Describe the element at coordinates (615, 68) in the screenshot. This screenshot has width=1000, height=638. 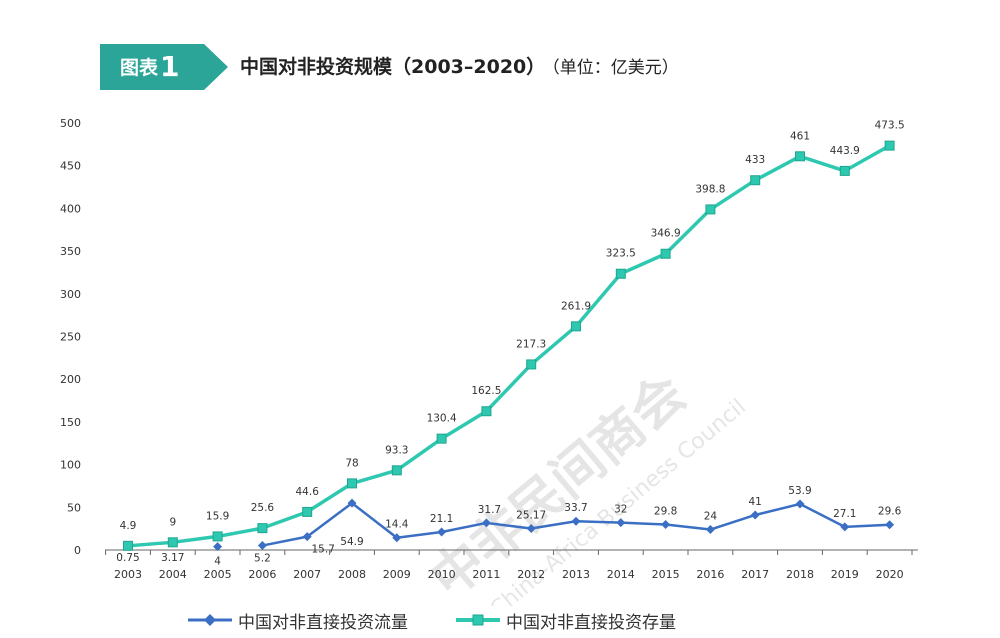
I see `chart-unit: （单位：亿美元）` at that location.